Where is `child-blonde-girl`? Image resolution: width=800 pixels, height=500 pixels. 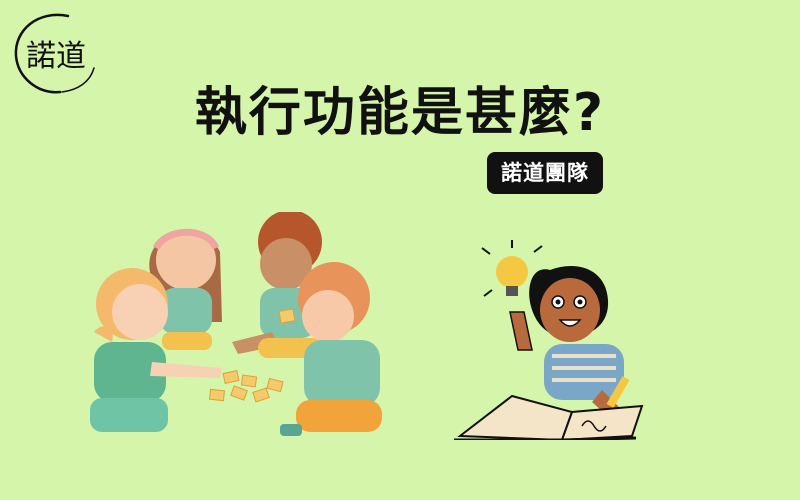
child-blonde-girl is located at coordinates (156, 350).